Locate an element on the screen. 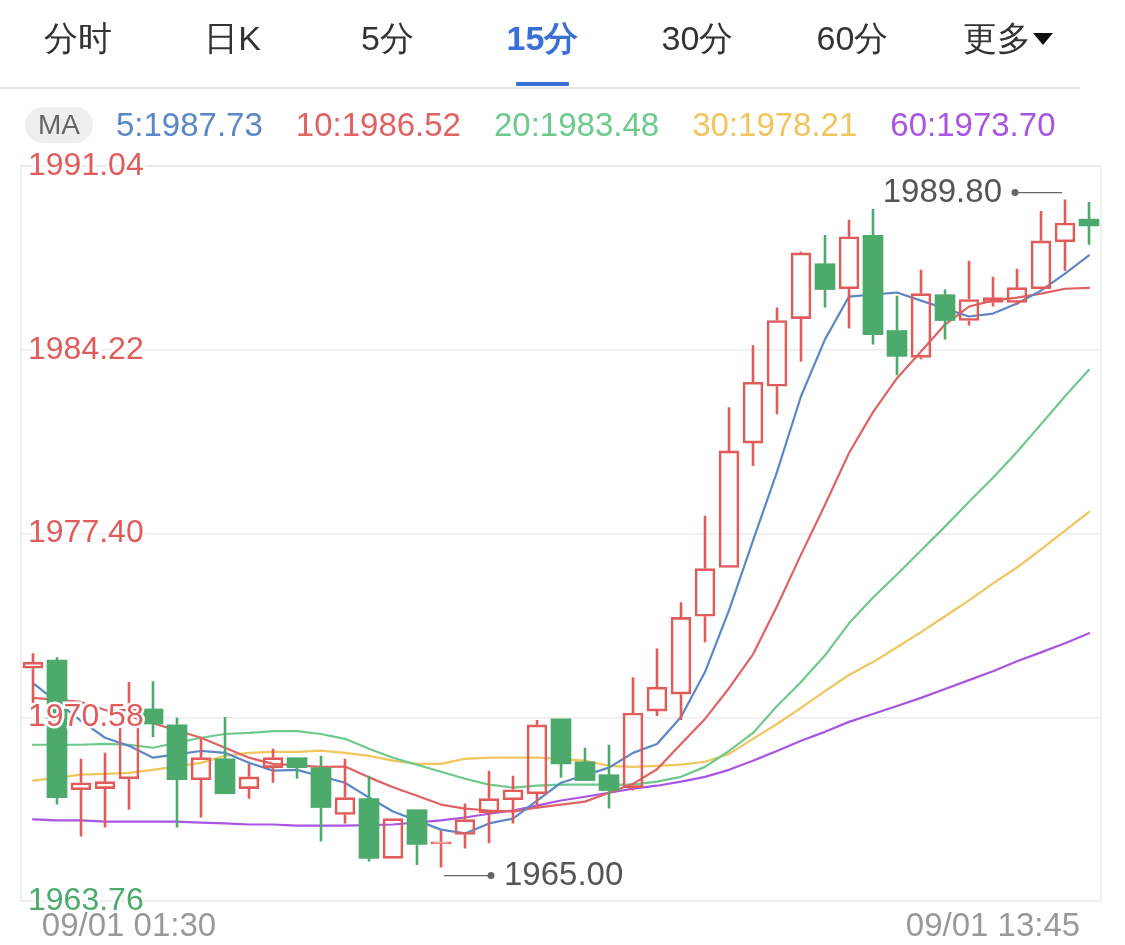 The height and width of the screenshot is (945, 1125). text: 1965.00 is located at coordinates (564, 873).